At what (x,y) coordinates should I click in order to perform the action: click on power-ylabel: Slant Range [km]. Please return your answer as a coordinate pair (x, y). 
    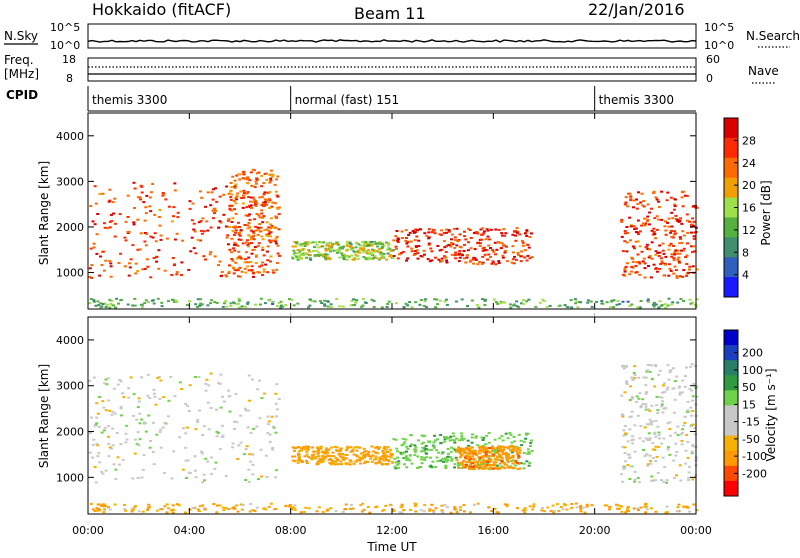
    Looking at the image, I should click on (44, 213).